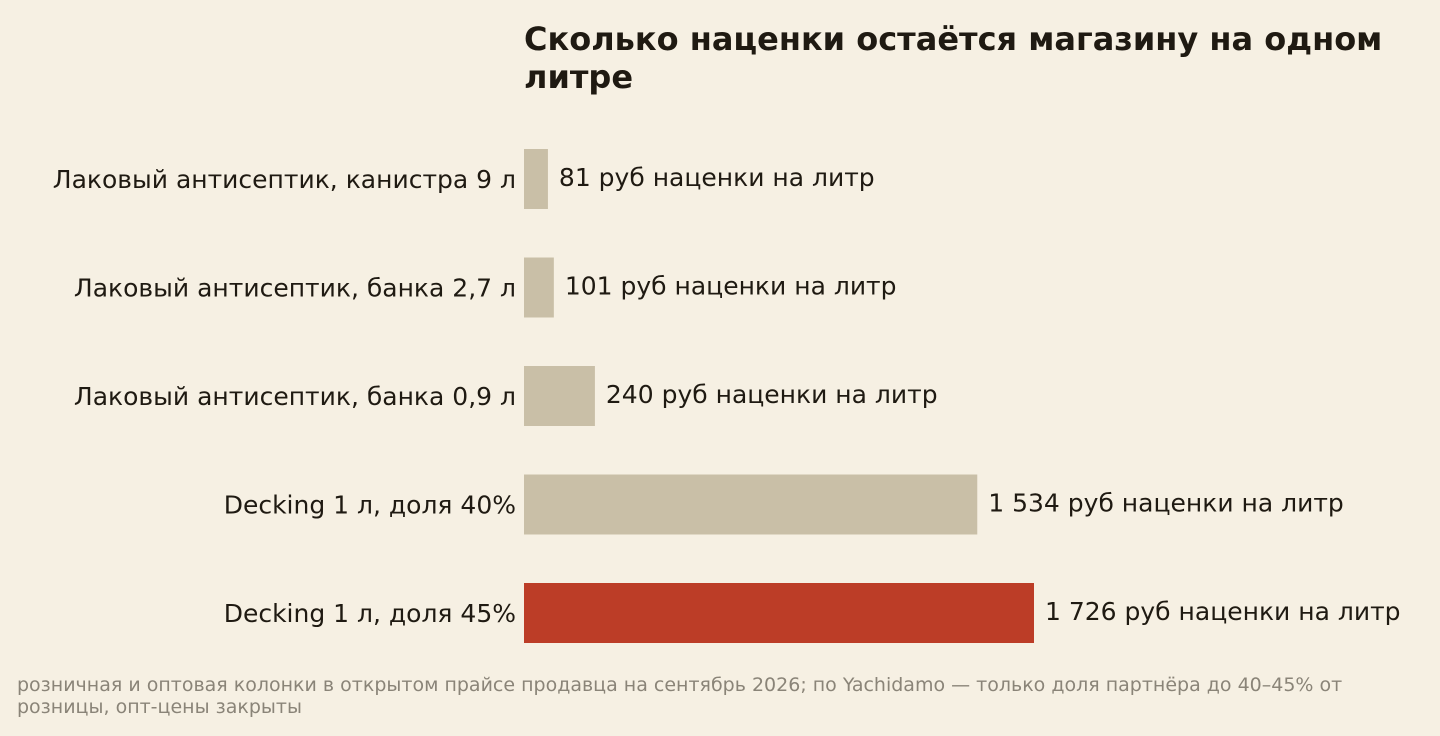 The width and height of the screenshot is (1440, 736). What do you see at coordinates (1166, 503) in the screenshot?
I see `value-label-4: 1 534 руб наценки на литр` at bounding box center [1166, 503].